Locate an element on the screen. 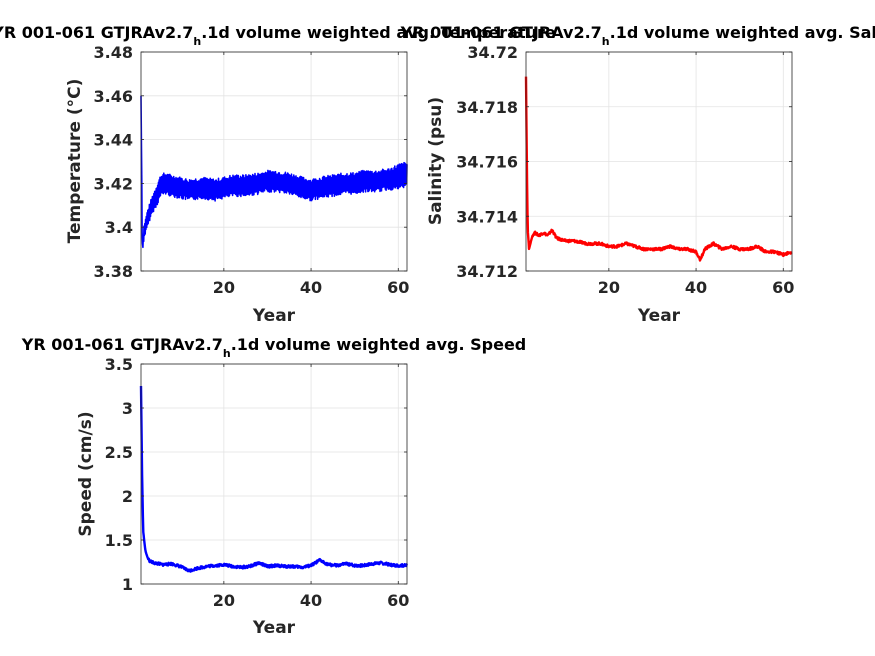 The width and height of the screenshot is (875, 656). ytick-label: 34.712 is located at coordinates (487, 271).